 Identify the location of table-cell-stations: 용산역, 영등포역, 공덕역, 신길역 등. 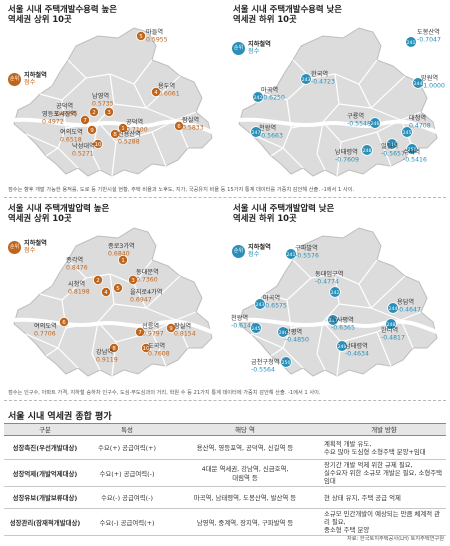
(245, 447).